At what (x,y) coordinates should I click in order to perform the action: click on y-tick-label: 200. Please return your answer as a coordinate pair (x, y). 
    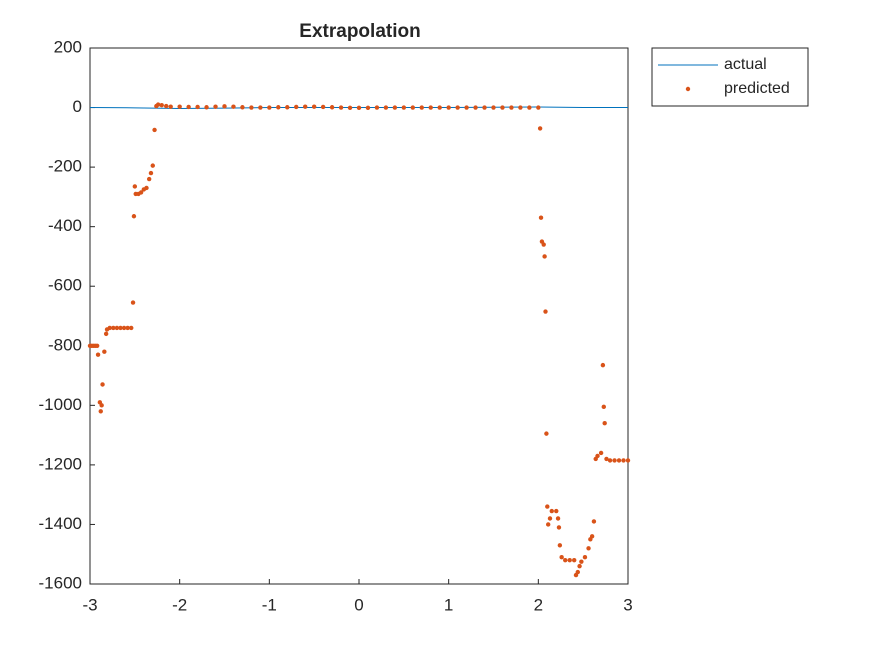
    Looking at the image, I should click on (68, 46).